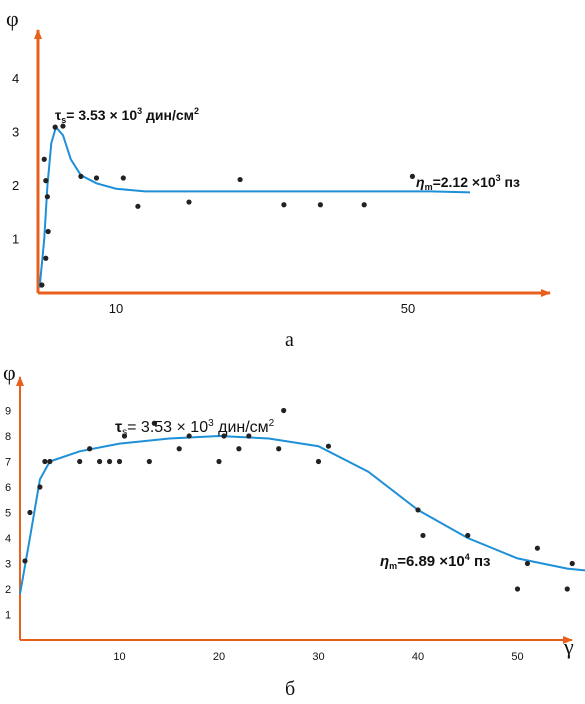 The height and width of the screenshot is (704, 585). Describe the element at coordinates (8, 412) in the screenshot. I see `y-tick-label: 9` at that location.